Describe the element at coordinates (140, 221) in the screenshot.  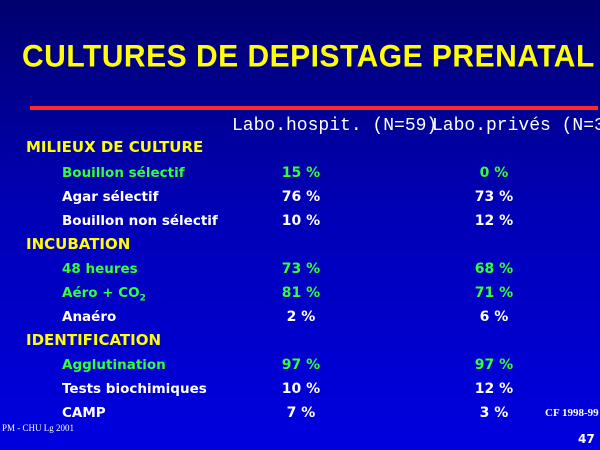
I see `row-label: Bouillon non sélectif` at that location.